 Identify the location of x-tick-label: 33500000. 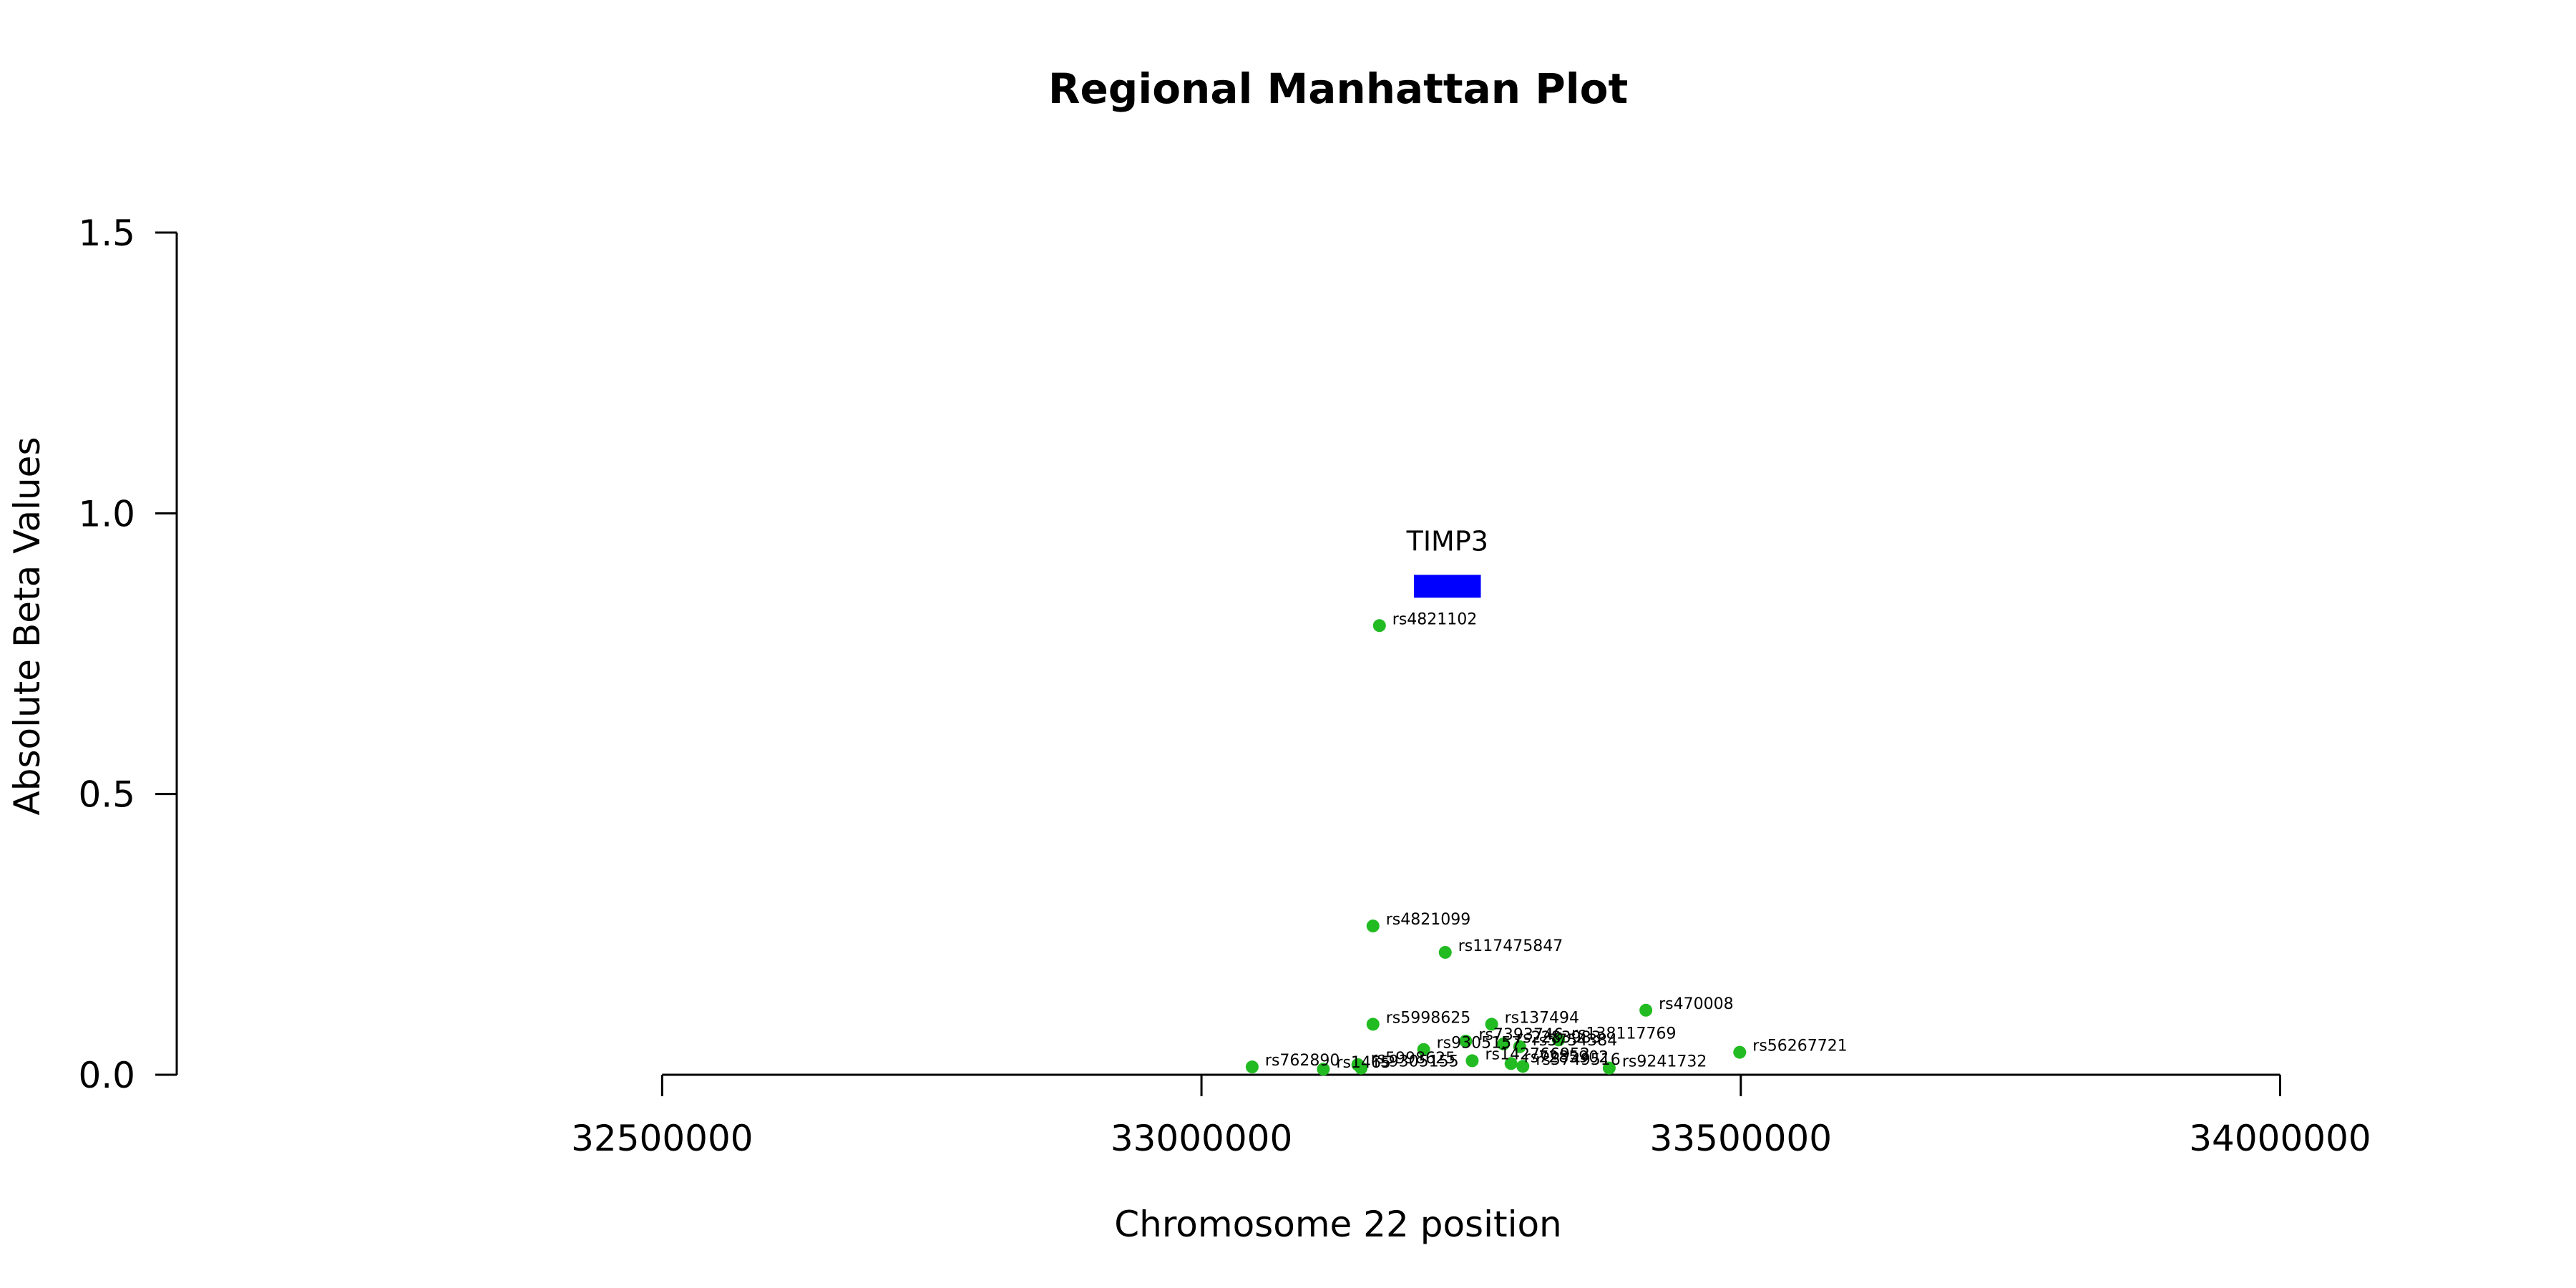
(1741, 1138).